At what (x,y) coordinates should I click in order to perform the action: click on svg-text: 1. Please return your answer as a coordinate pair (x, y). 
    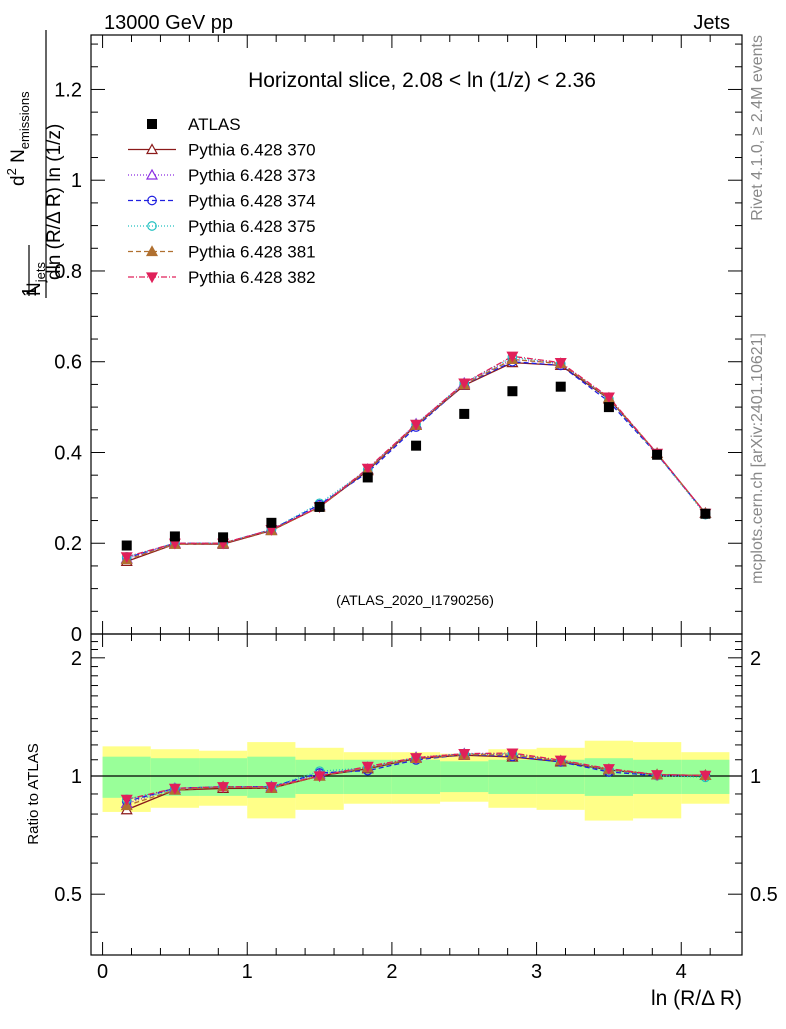
    Looking at the image, I should click on (30, 291).